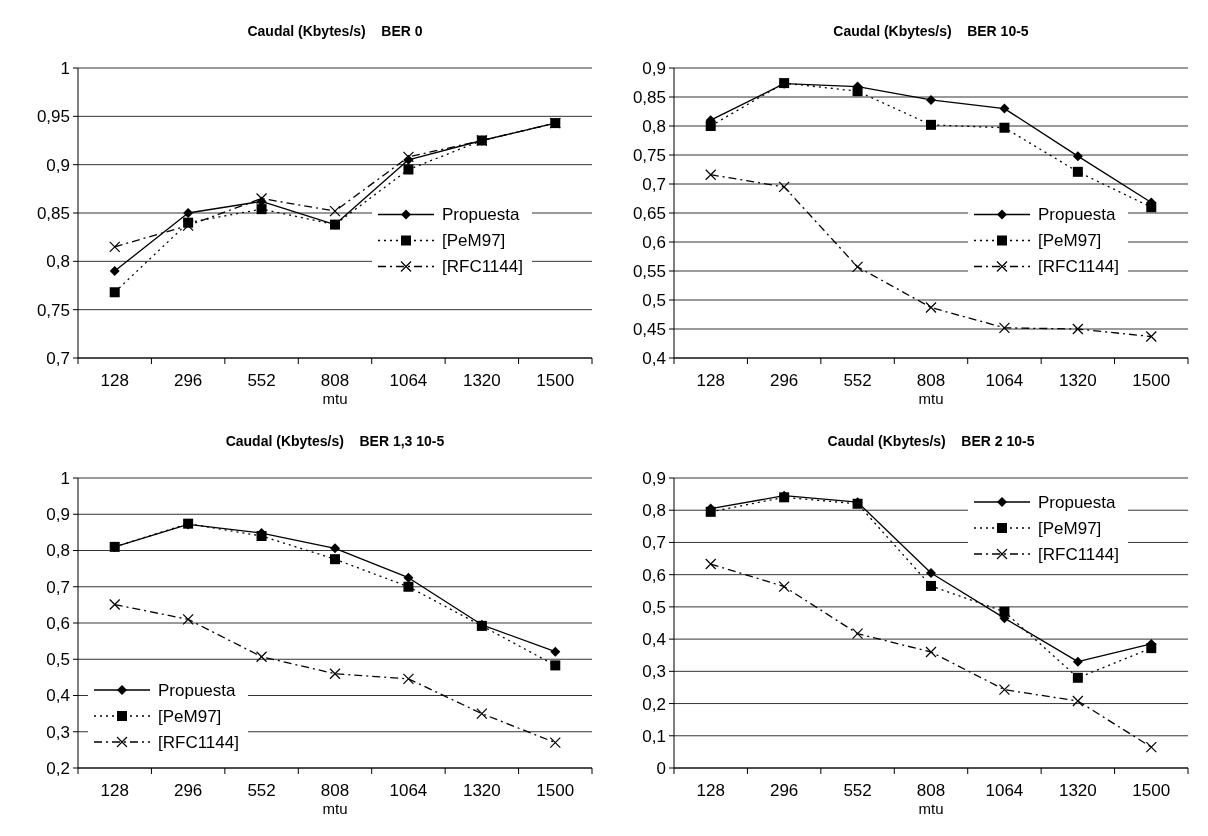  What do you see at coordinates (661, 768) in the screenshot?
I see `y-tick-label: 0` at bounding box center [661, 768].